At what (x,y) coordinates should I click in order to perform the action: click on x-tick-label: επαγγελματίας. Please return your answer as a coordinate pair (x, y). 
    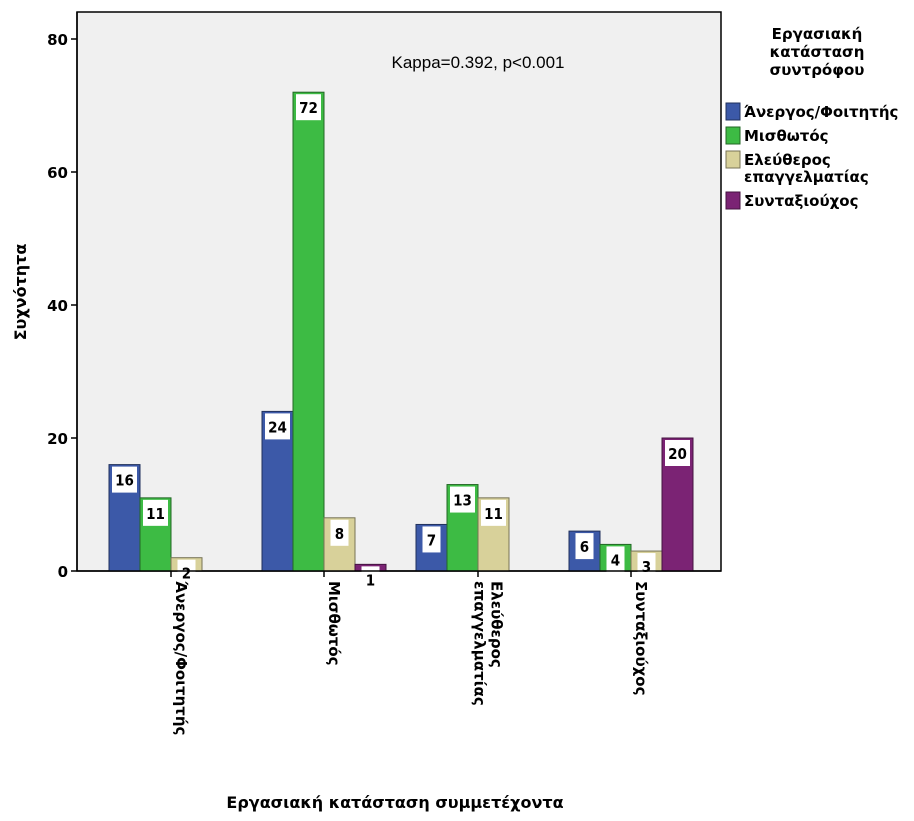
    Looking at the image, I should click on (480, 643).